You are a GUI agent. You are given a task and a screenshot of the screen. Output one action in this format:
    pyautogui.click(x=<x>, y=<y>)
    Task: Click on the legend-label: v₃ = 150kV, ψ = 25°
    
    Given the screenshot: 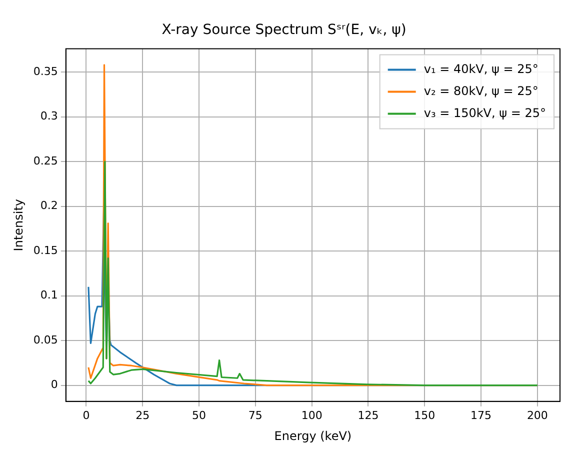 What is the action you would take?
    pyautogui.click(x=485, y=113)
    